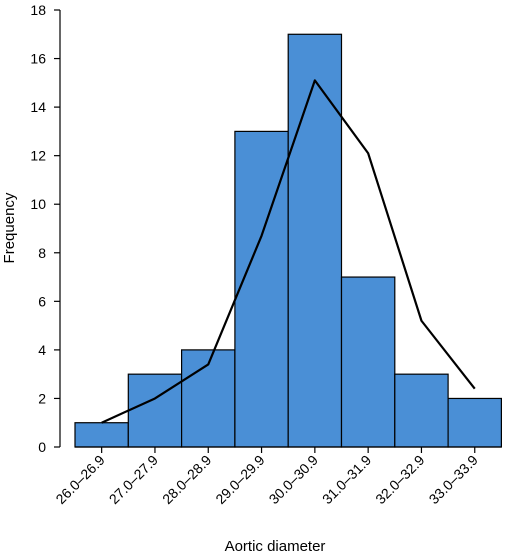  I want to click on y-tick-label-18: 18, so click(38, 10).